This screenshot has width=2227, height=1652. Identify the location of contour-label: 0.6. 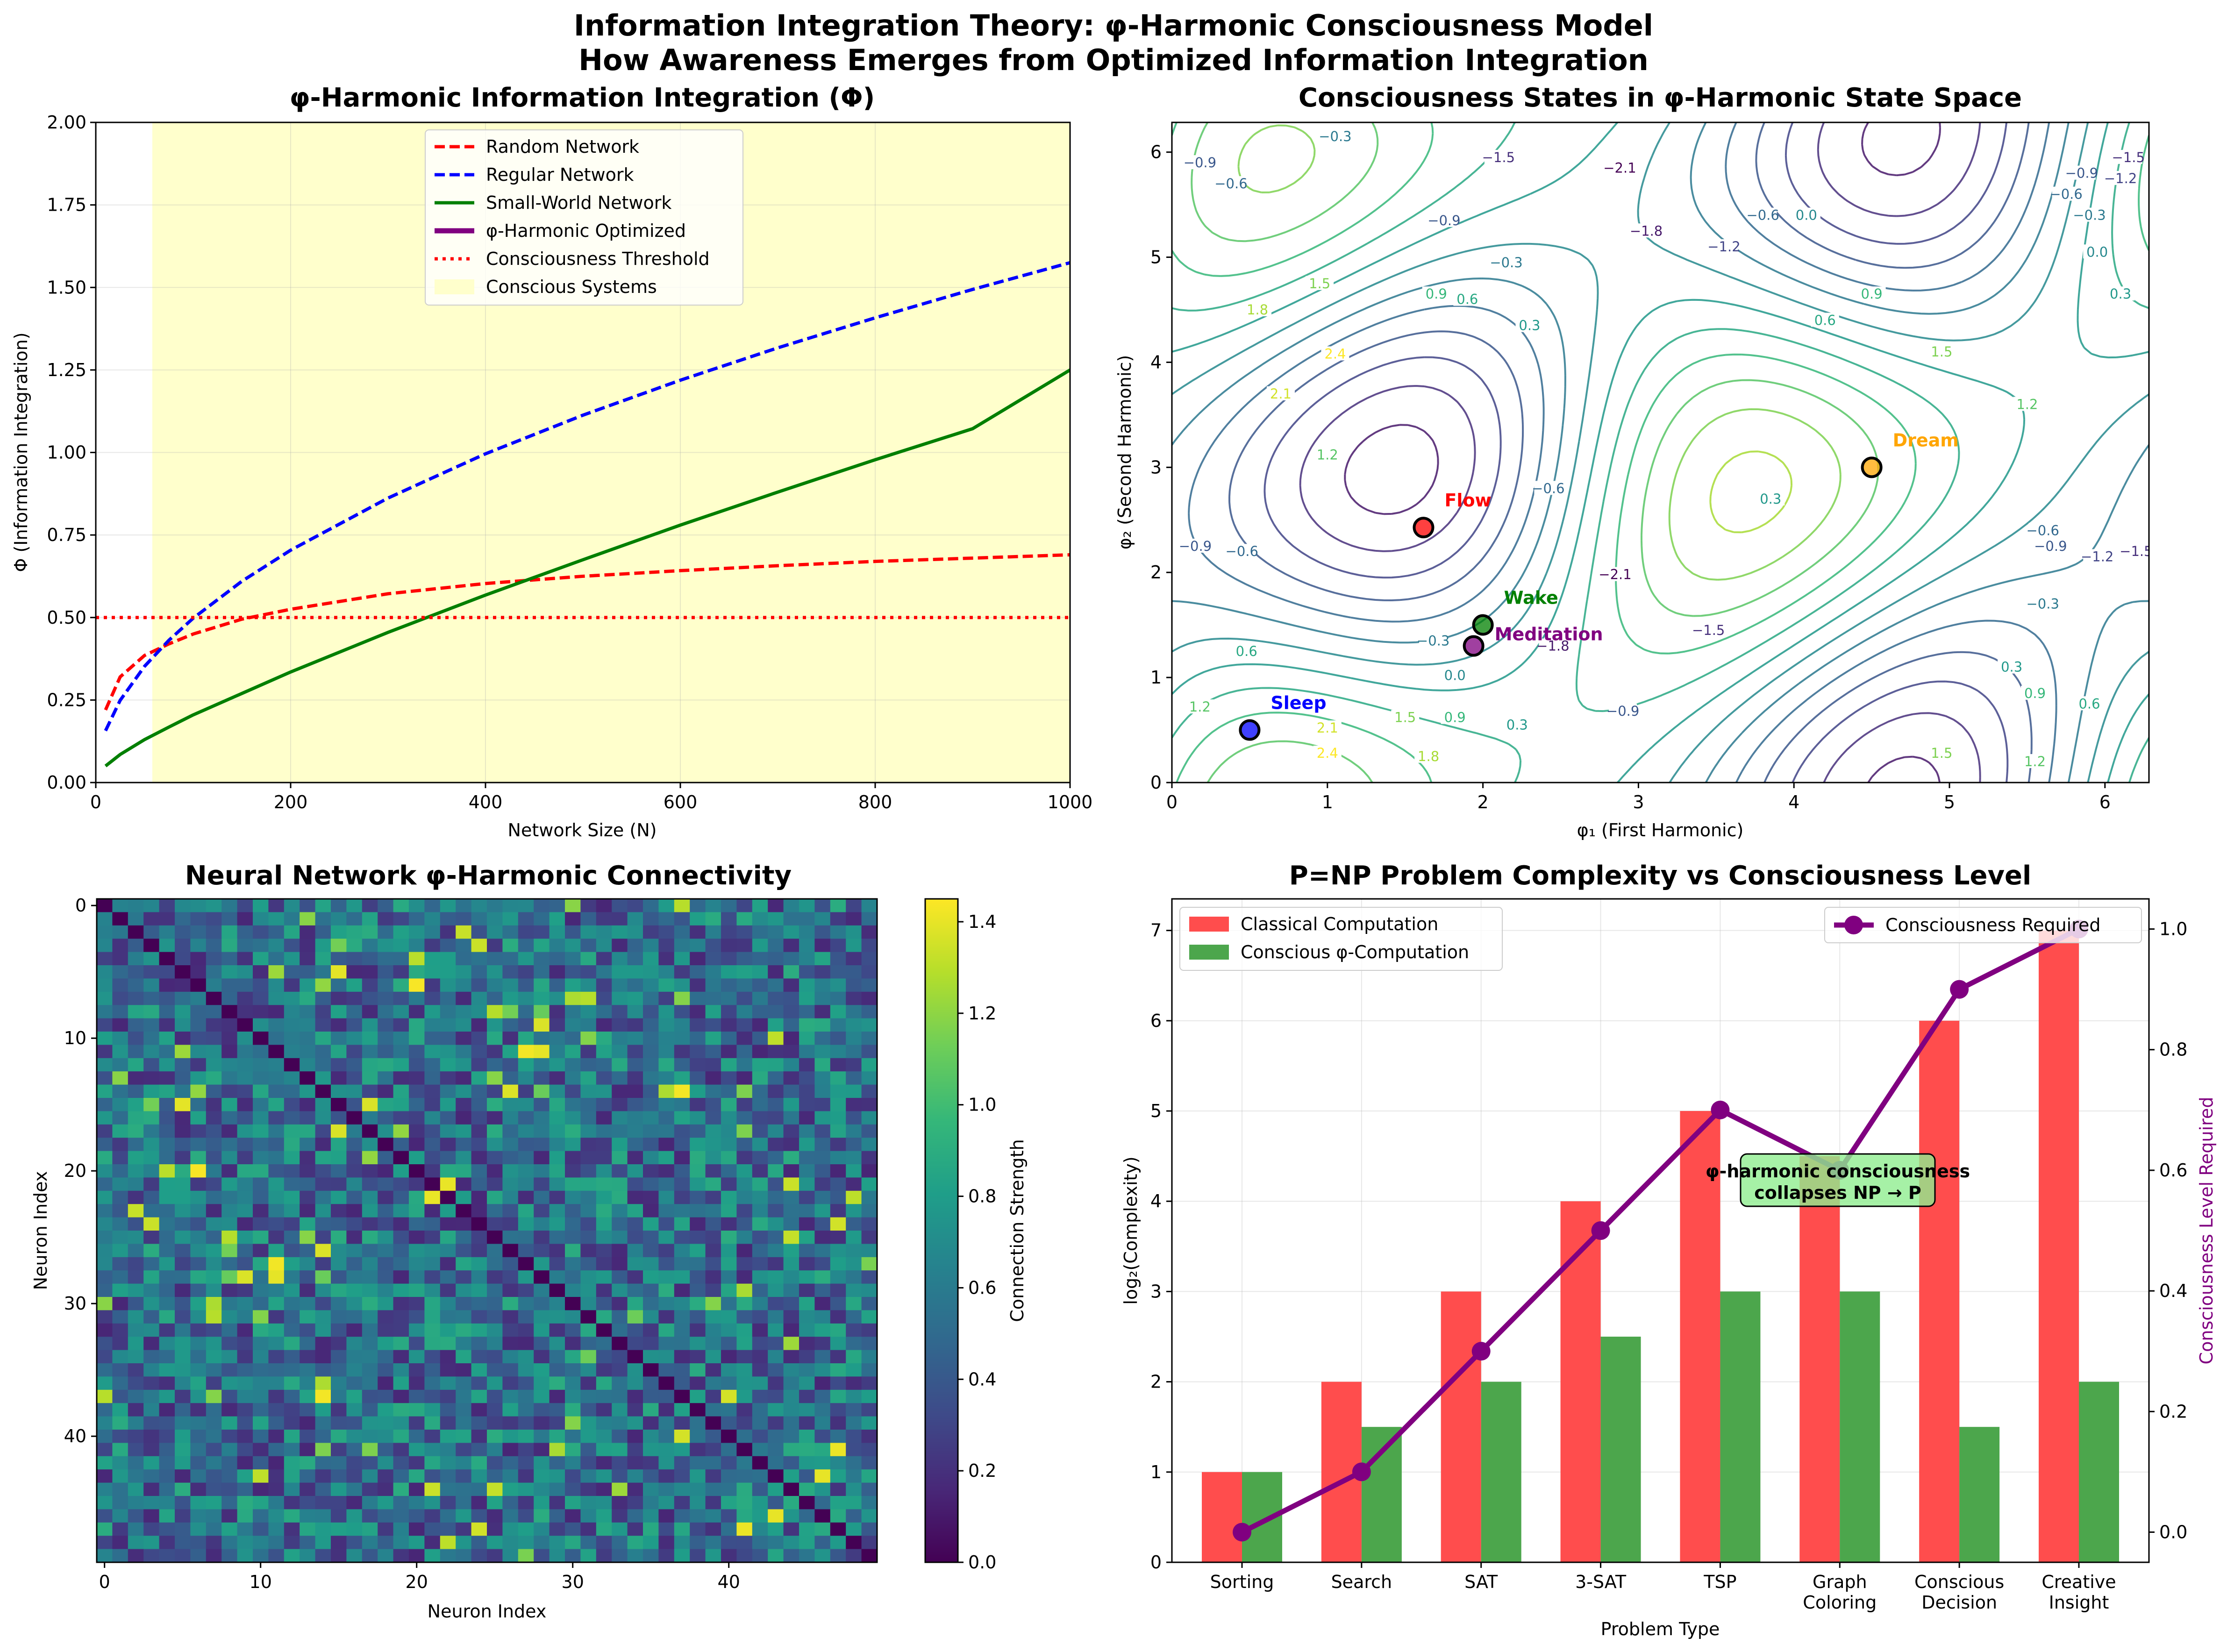
(2089, 704).